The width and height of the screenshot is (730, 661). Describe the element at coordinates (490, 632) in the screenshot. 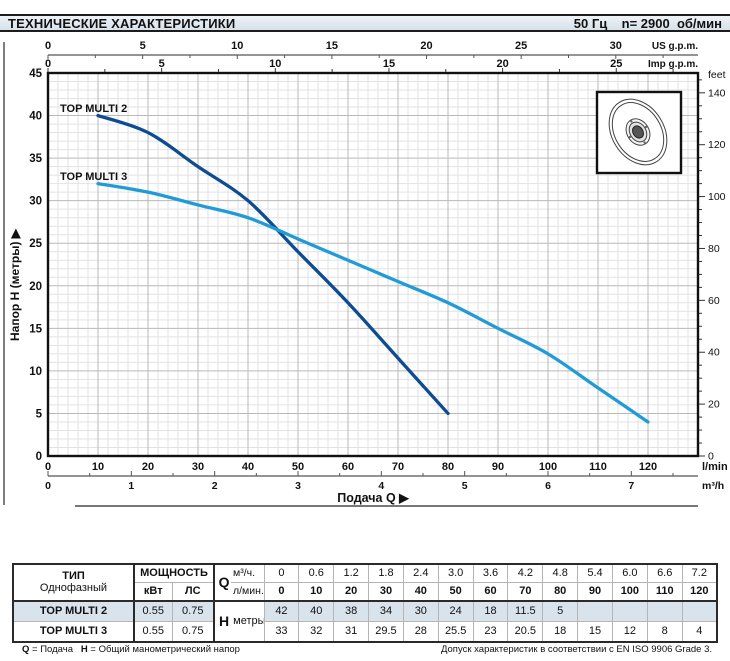

I see `head-value: 23` at that location.